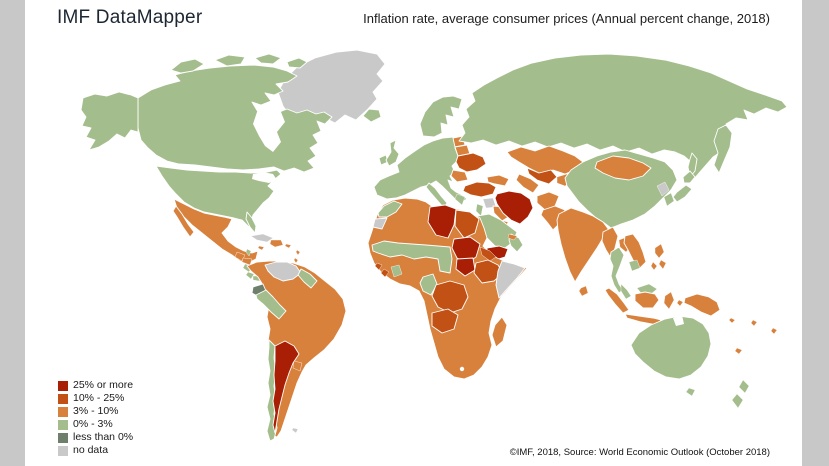  Describe the element at coordinates (283, 271) in the screenshot. I see `region-venezuela` at that location.